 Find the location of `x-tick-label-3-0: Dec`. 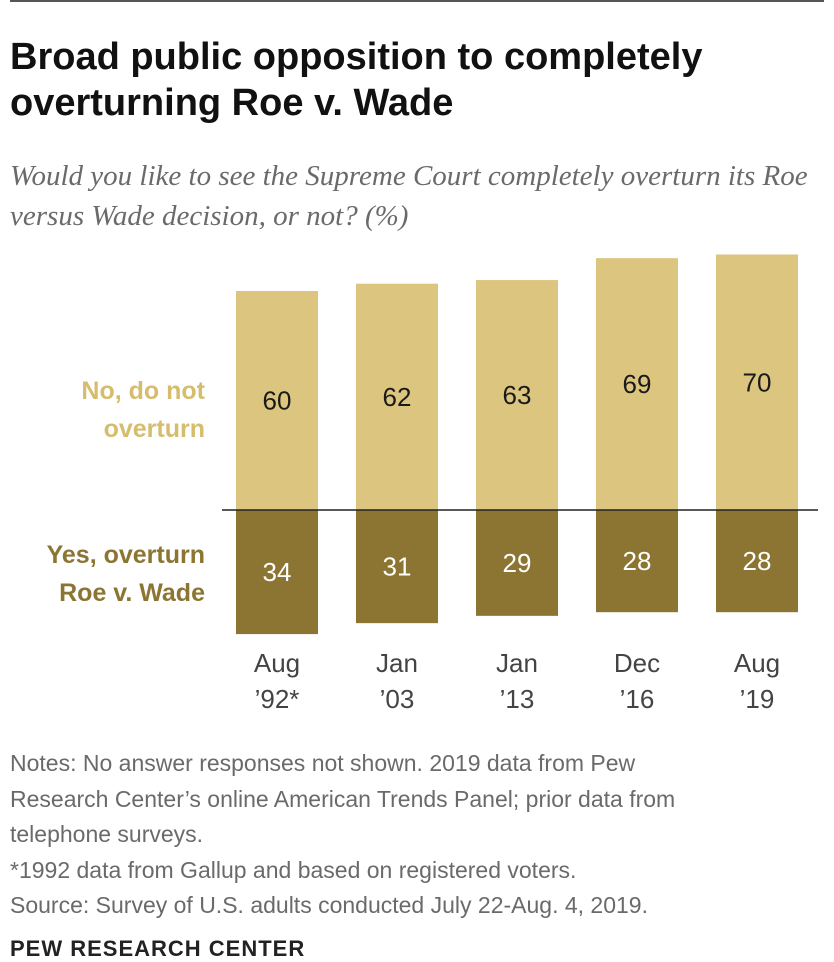

x-tick-label-3-0: Dec is located at coordinates (637, 663).